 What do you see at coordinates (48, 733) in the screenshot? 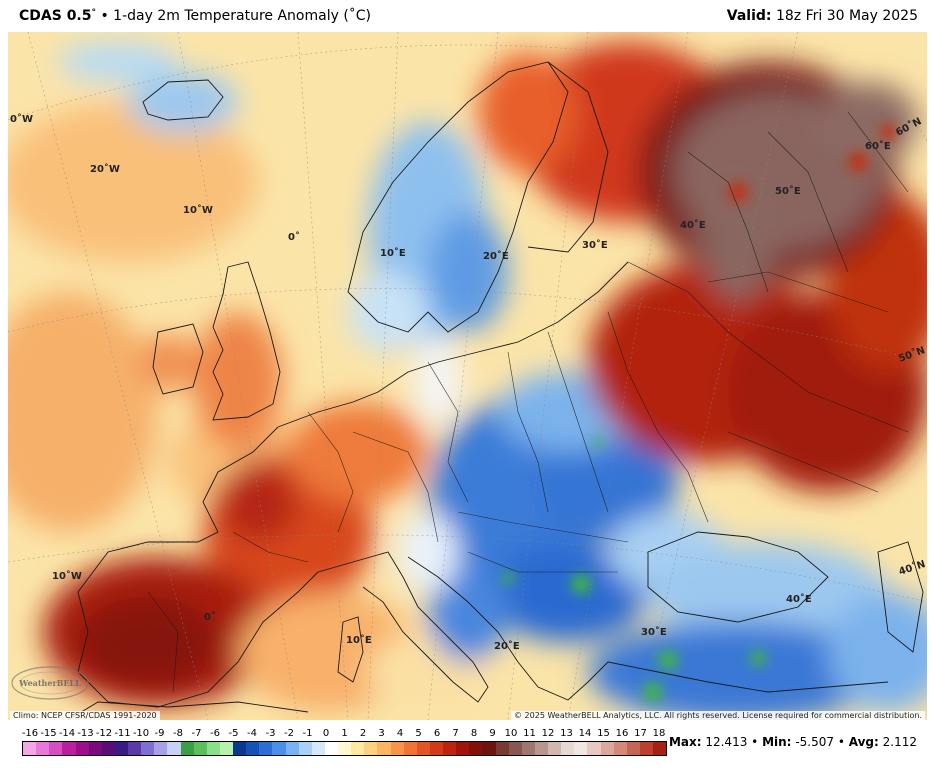
I see `colorbar-tick-label: -15` at bounding box center [48, 733].